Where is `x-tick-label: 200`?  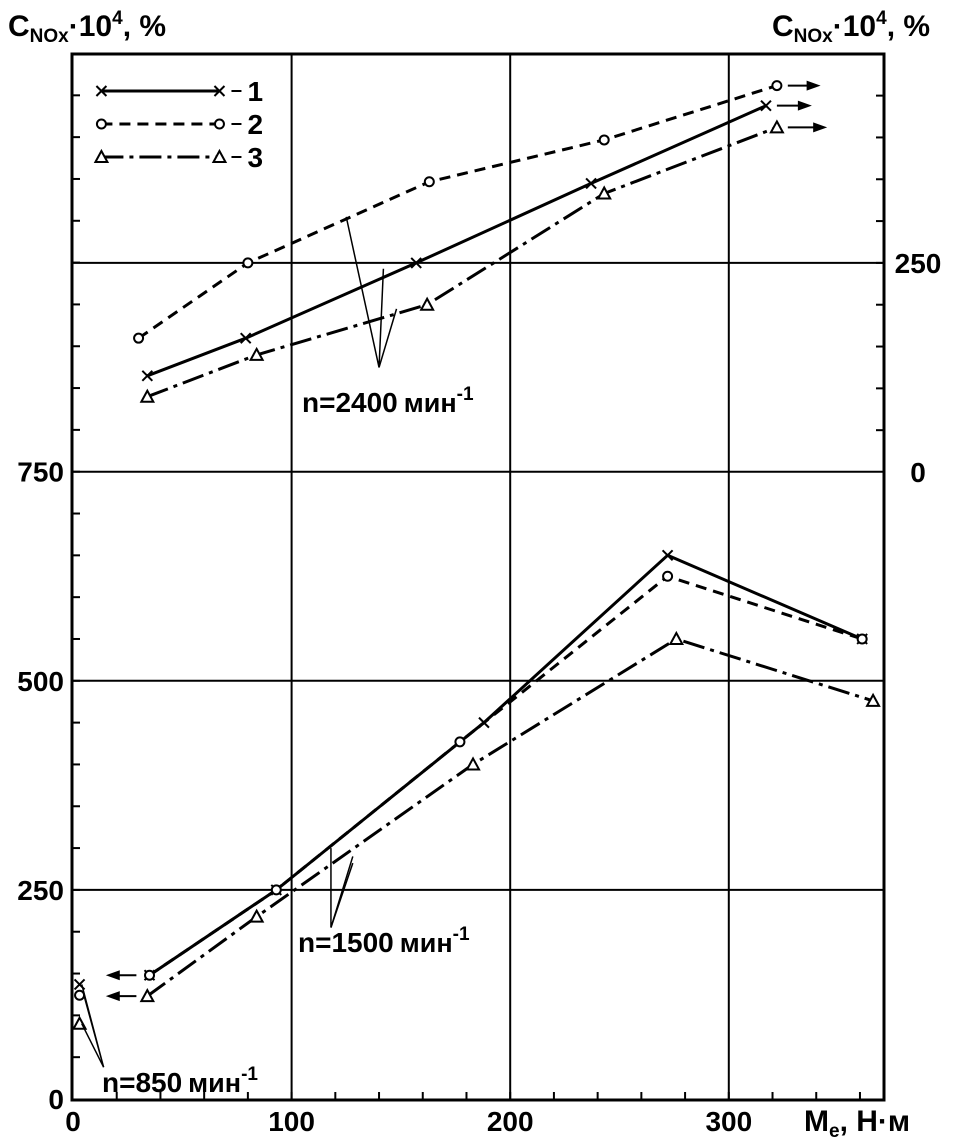
x-tick-label: 200 is located at coordinates (510, 1121).